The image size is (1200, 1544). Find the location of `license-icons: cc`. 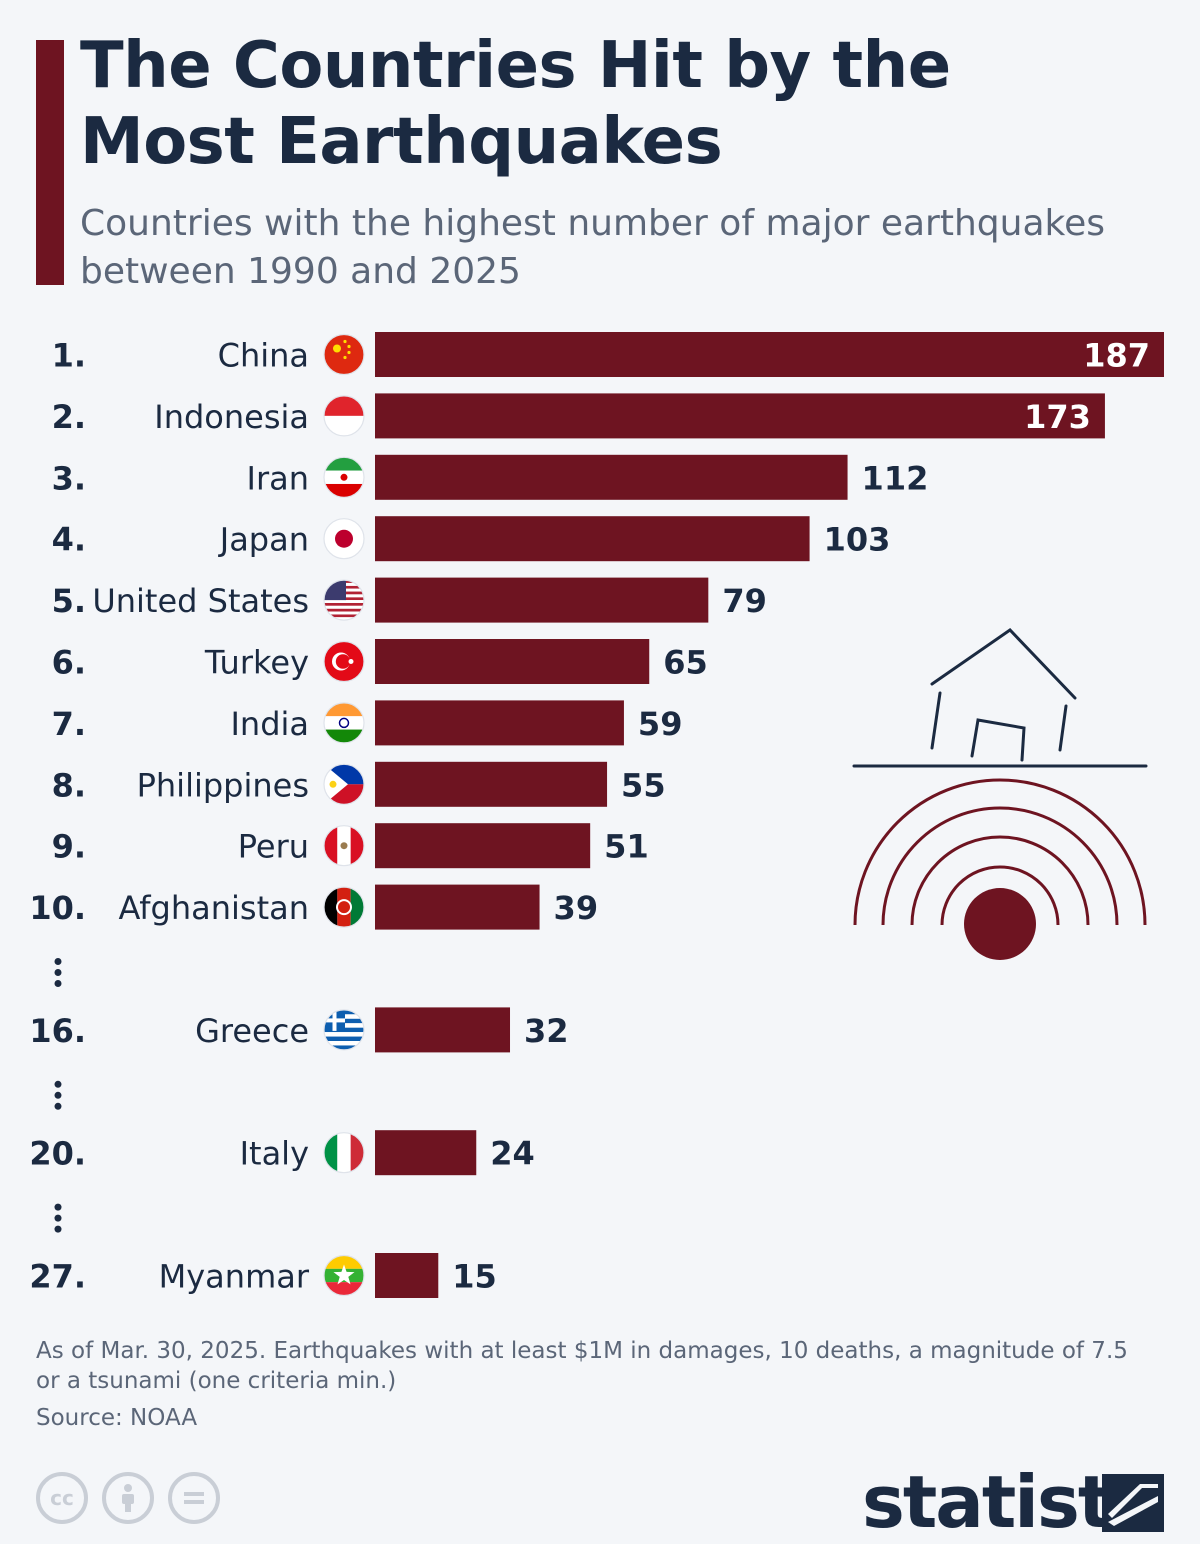

license-icons: cc is located at coordinates (128, 1498).